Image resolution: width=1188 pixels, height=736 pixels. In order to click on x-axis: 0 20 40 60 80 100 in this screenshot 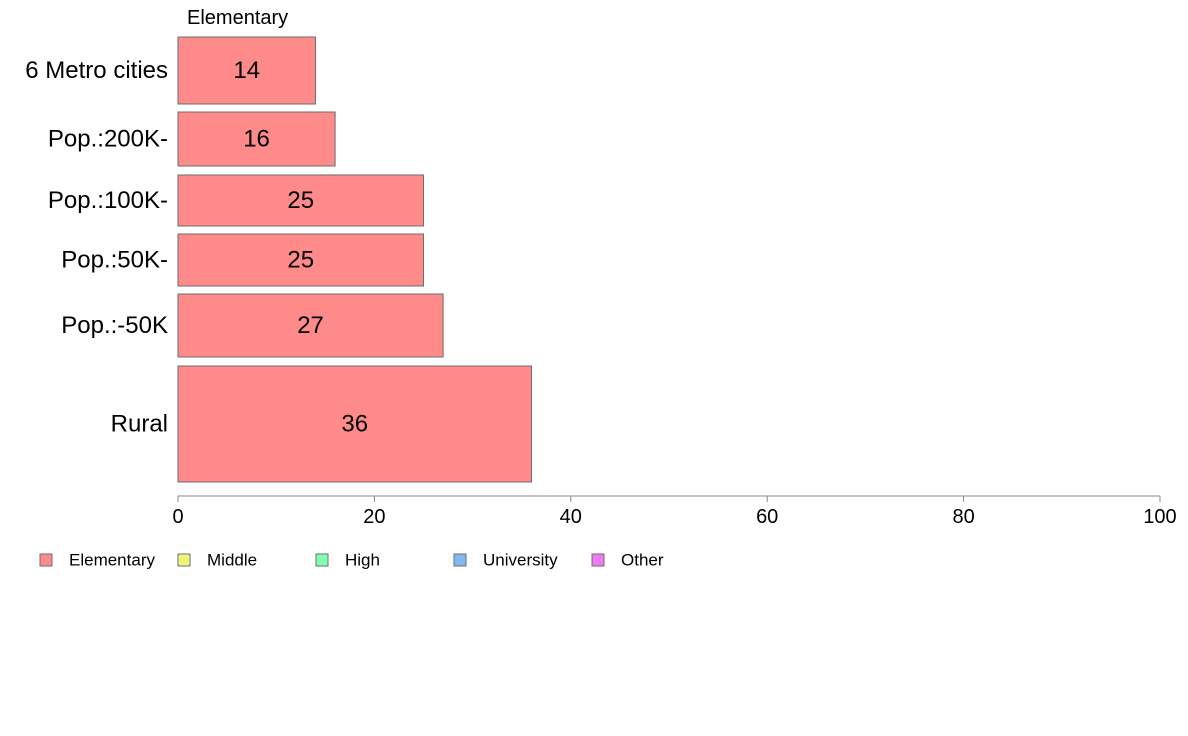, I will do `click(674, 511)`.